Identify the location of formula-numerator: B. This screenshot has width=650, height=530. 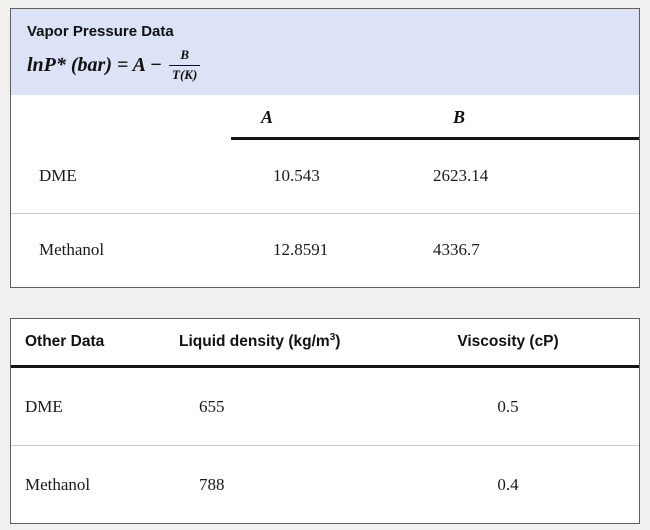
(184, 54).